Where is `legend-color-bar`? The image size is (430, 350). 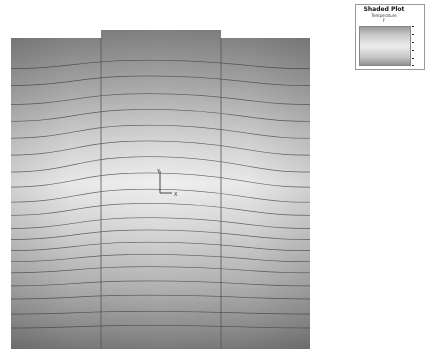 legend-color-bar is located at coordinates (385, 46).